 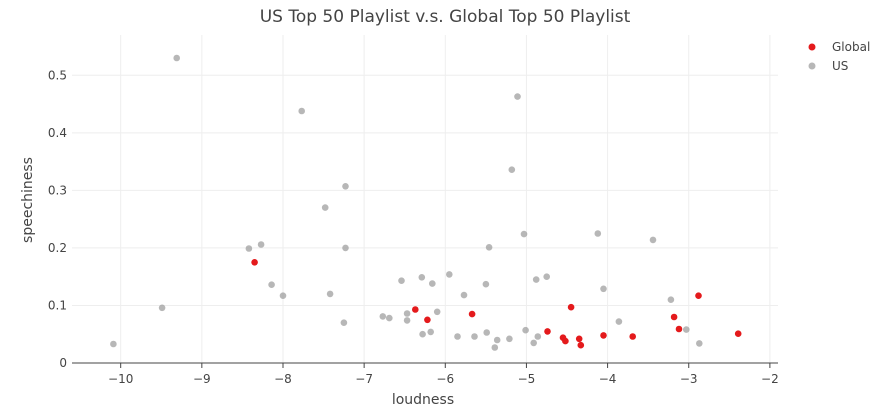 I want to click on x-tick-label: −4, so click(x=608, y=379).